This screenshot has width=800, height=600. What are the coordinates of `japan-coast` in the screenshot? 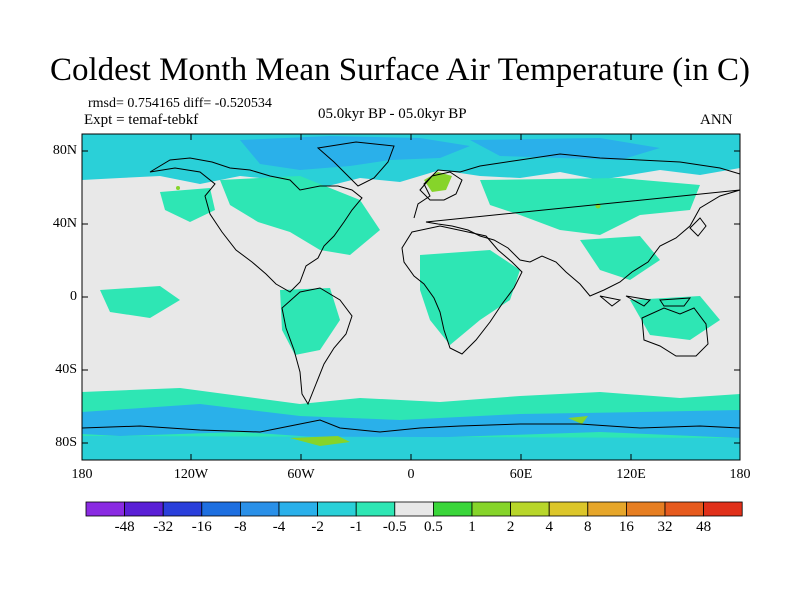 It's located at (698, 227).